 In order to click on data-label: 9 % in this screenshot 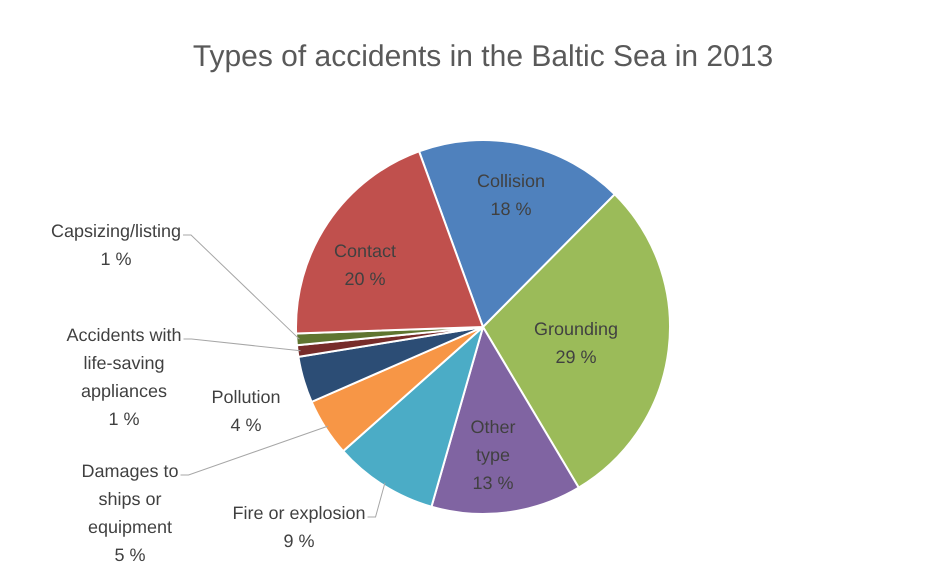, I will do `click(299, 541)`.